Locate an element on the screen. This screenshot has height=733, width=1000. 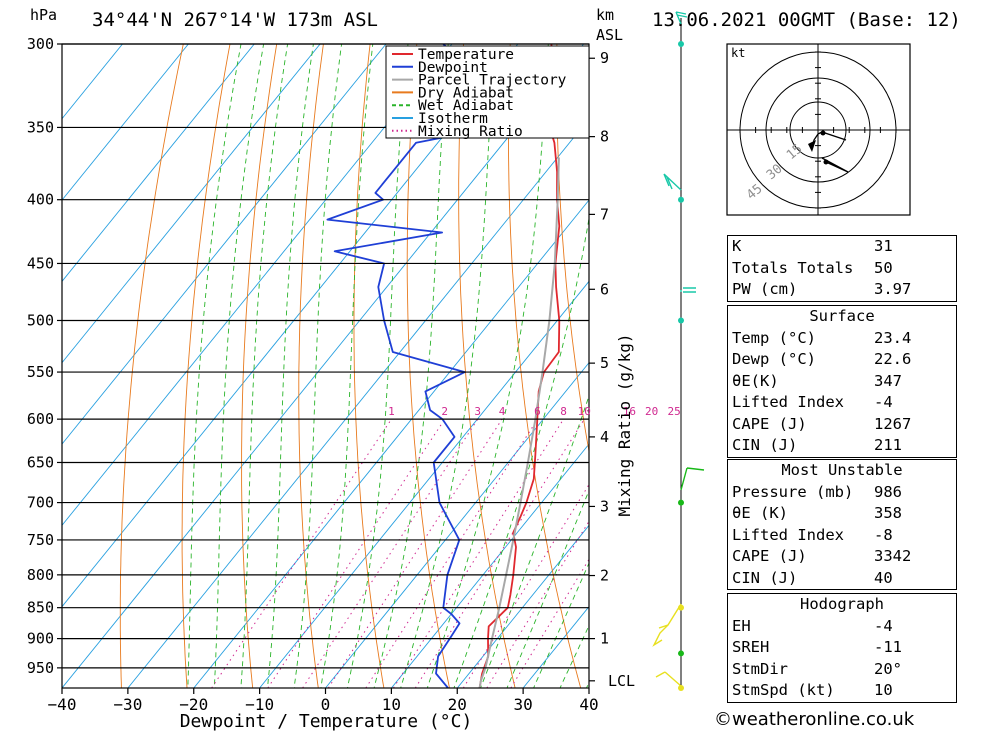
hodograph-value: -11 is located at coordinates (888, 647).